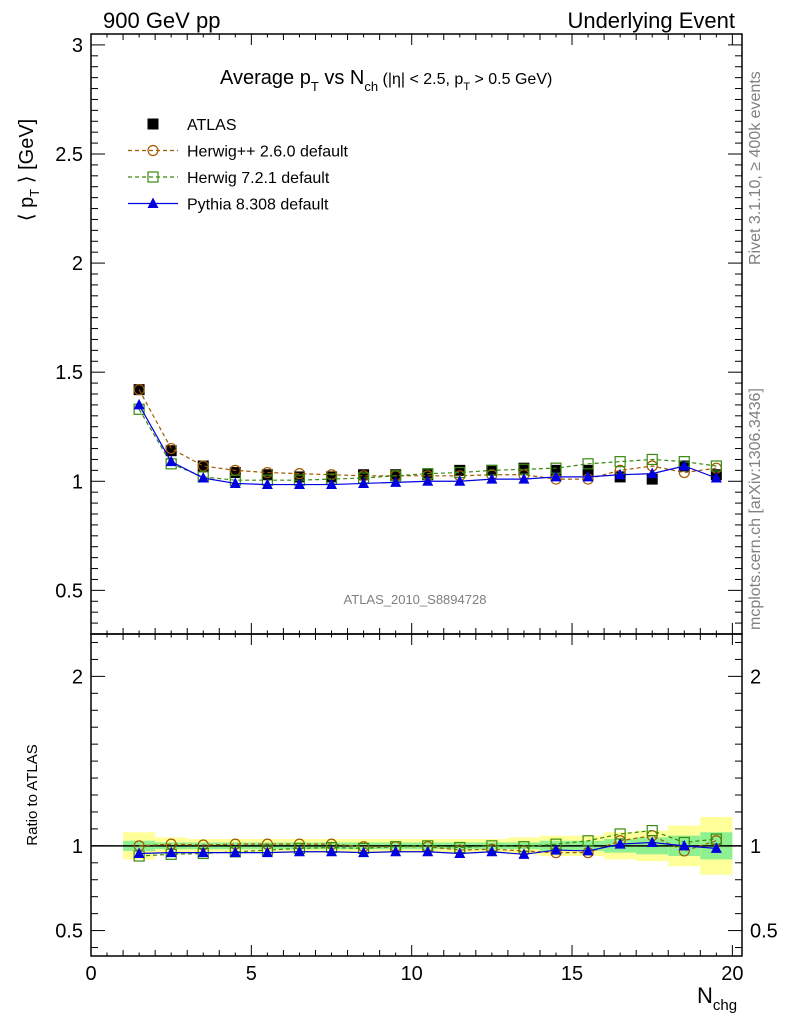  Describe the element at coordinates (755, 847) in the screenshot. I see `ratio-y-tick-label-right: 1` at that location.